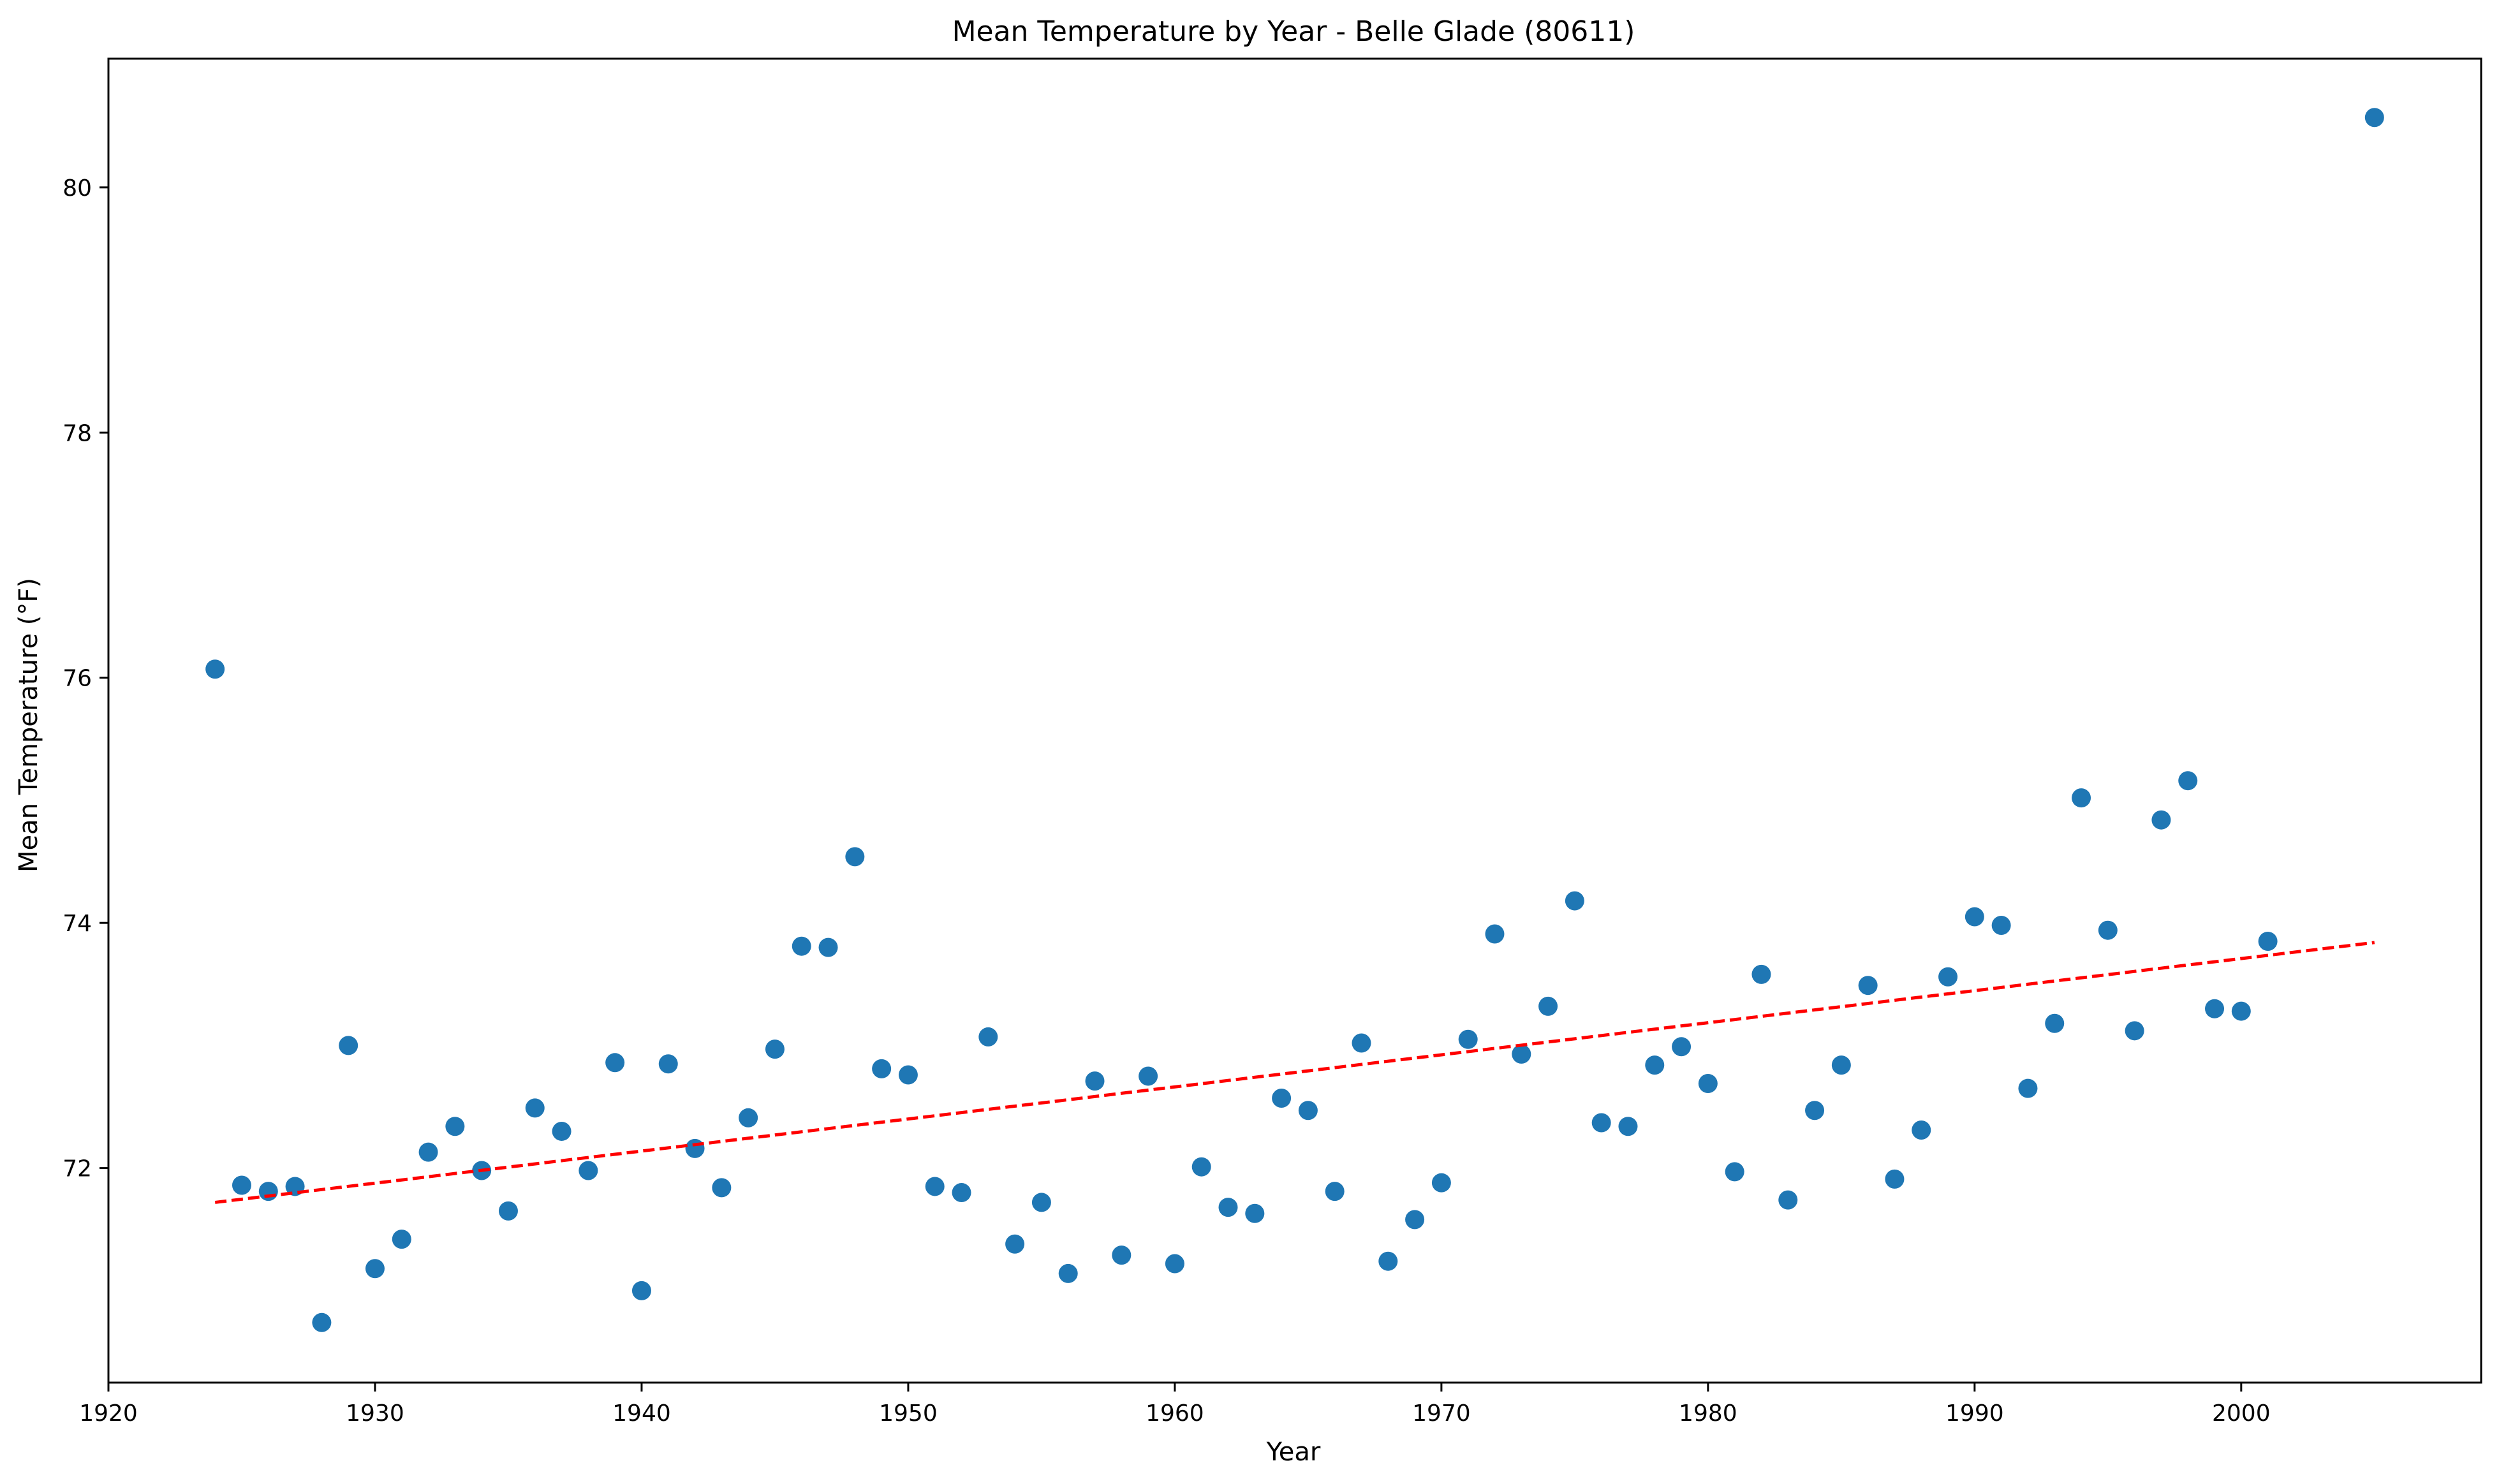 Image resolution: width=2499 pixels, height=1484 pixels. I want to click on x-tick-label: 1940, so click(641, 1413).